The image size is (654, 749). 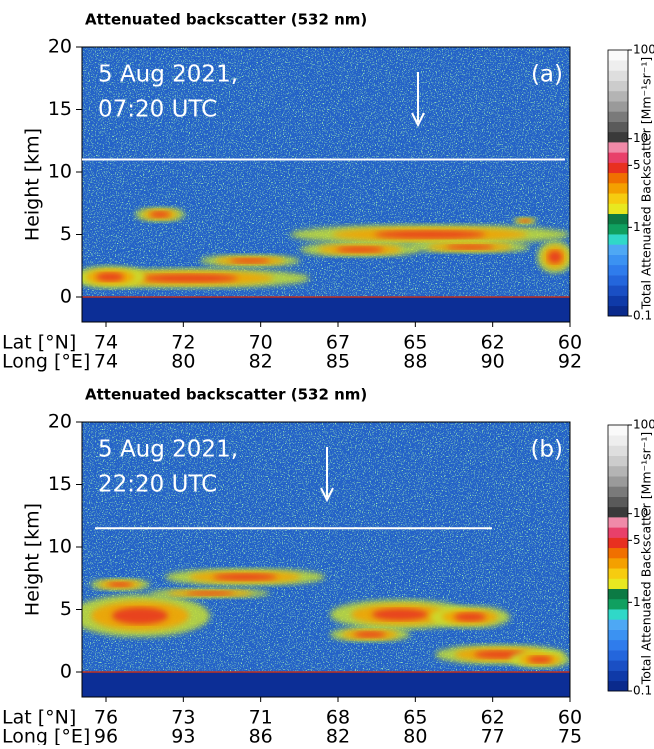 What do you see at coordinates (338, 362) in the screenshot?
I see `x-tick-label: 85` at bounding box center [338, 362].